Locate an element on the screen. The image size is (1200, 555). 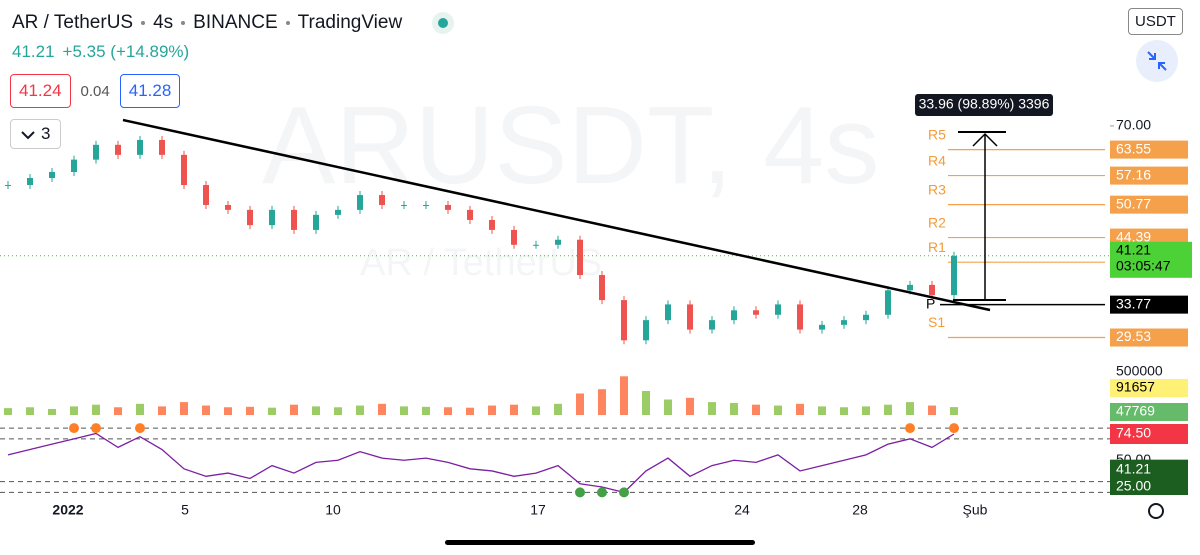
volume-label: 91657 is located at coordinates (1135, 387).